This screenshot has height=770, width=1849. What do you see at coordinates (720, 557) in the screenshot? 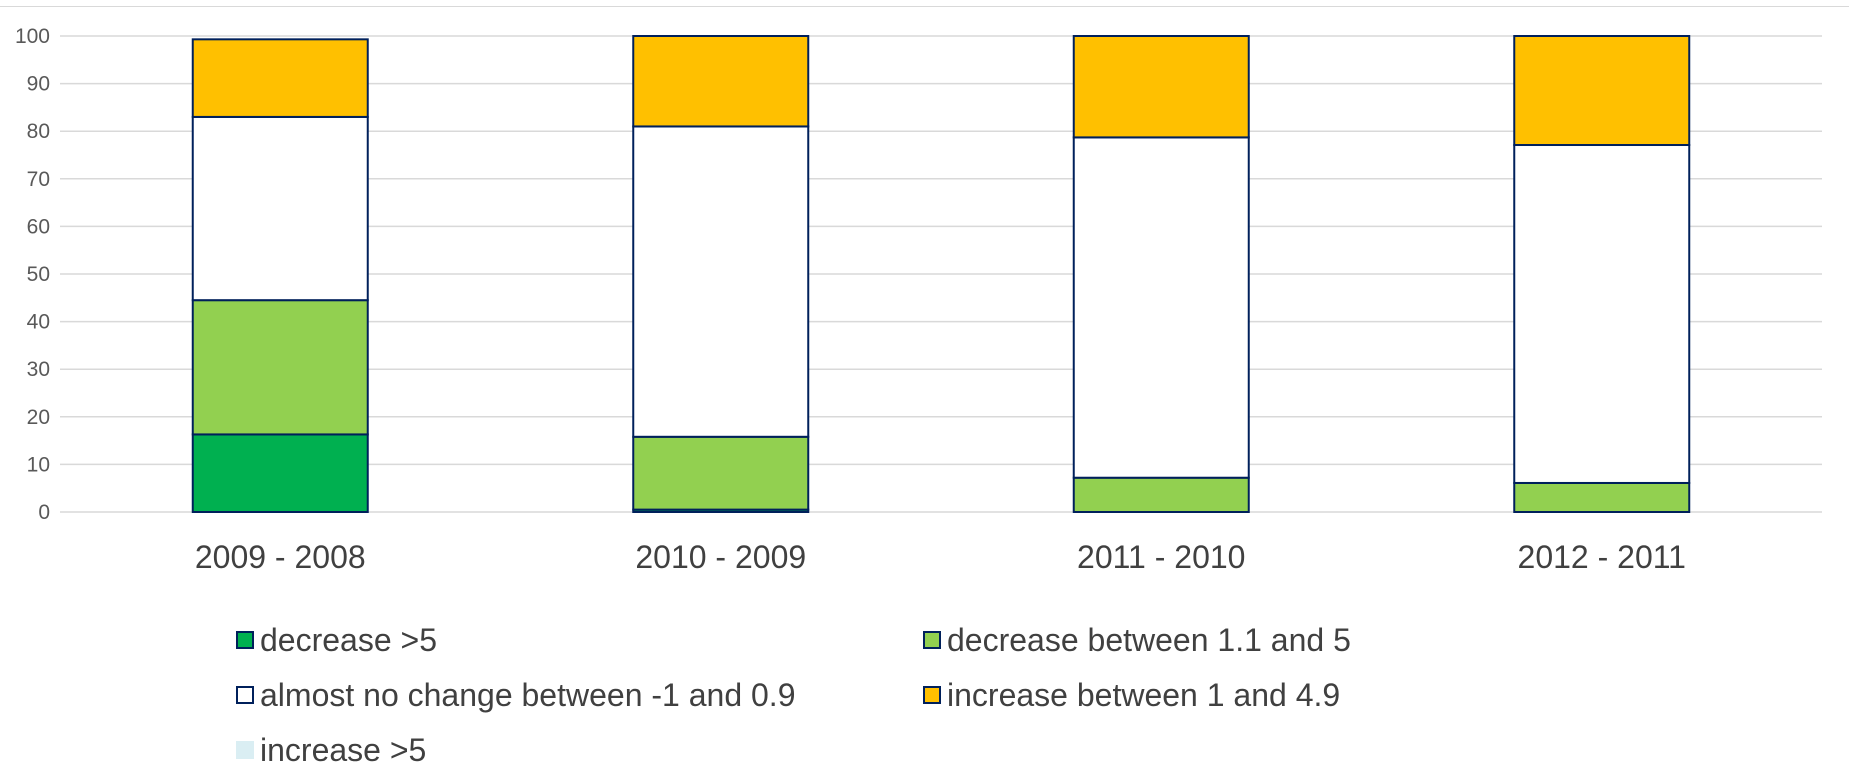
I see `x-category-label: 2010 - 2009` at bounding box center [720, 557].